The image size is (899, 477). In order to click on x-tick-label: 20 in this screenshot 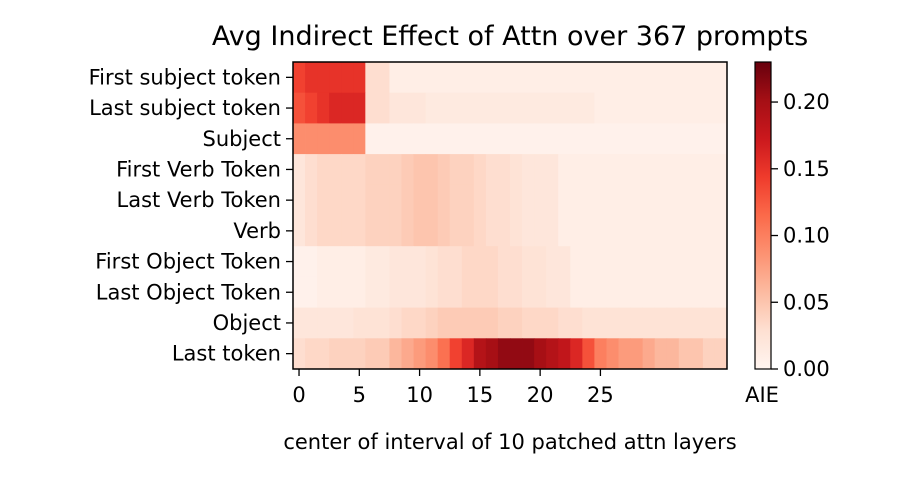, I will do `click(540, 395)`.